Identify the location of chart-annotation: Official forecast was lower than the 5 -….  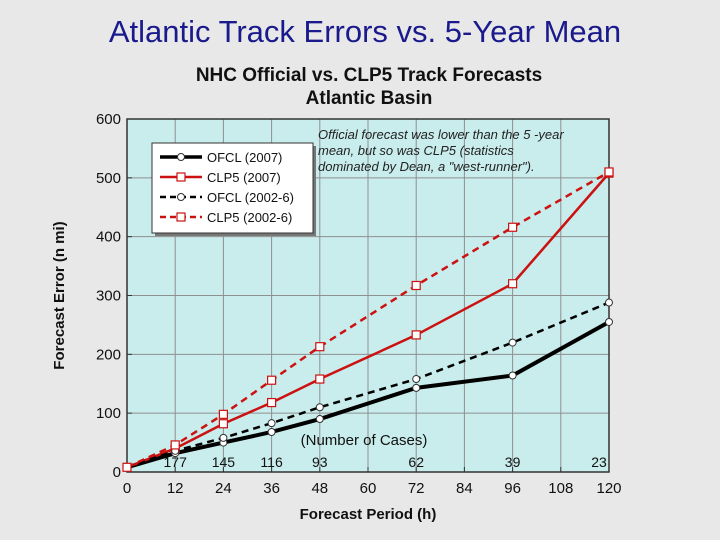
(441, 150).